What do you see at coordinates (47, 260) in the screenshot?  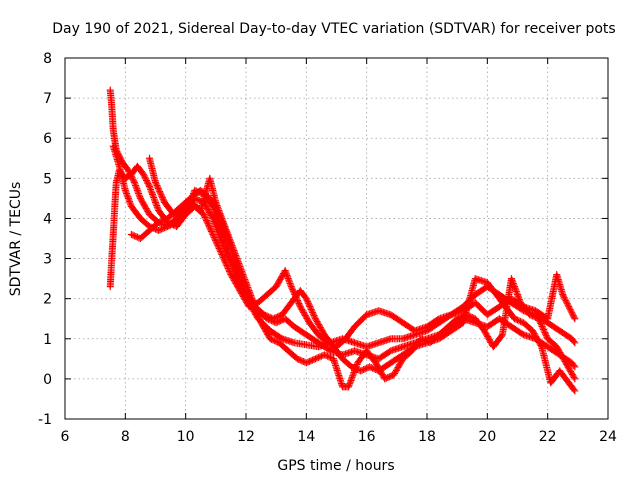 I see `y-tick-label: 3` at bounding box center [47, 260].